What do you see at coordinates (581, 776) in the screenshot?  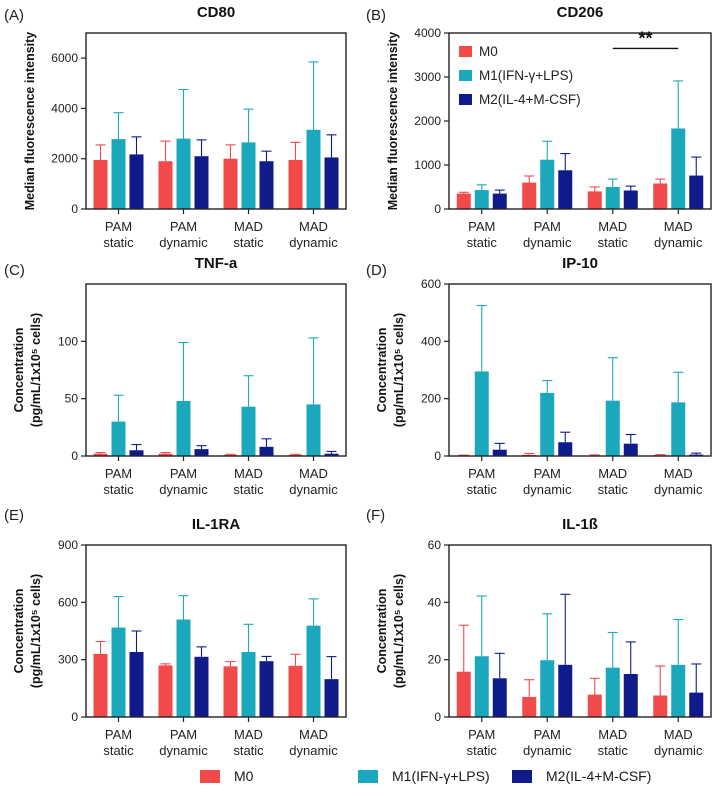 I see `legend-item-m2: M2(IL-4+M-CSF)` at bounding box center [581, 776].